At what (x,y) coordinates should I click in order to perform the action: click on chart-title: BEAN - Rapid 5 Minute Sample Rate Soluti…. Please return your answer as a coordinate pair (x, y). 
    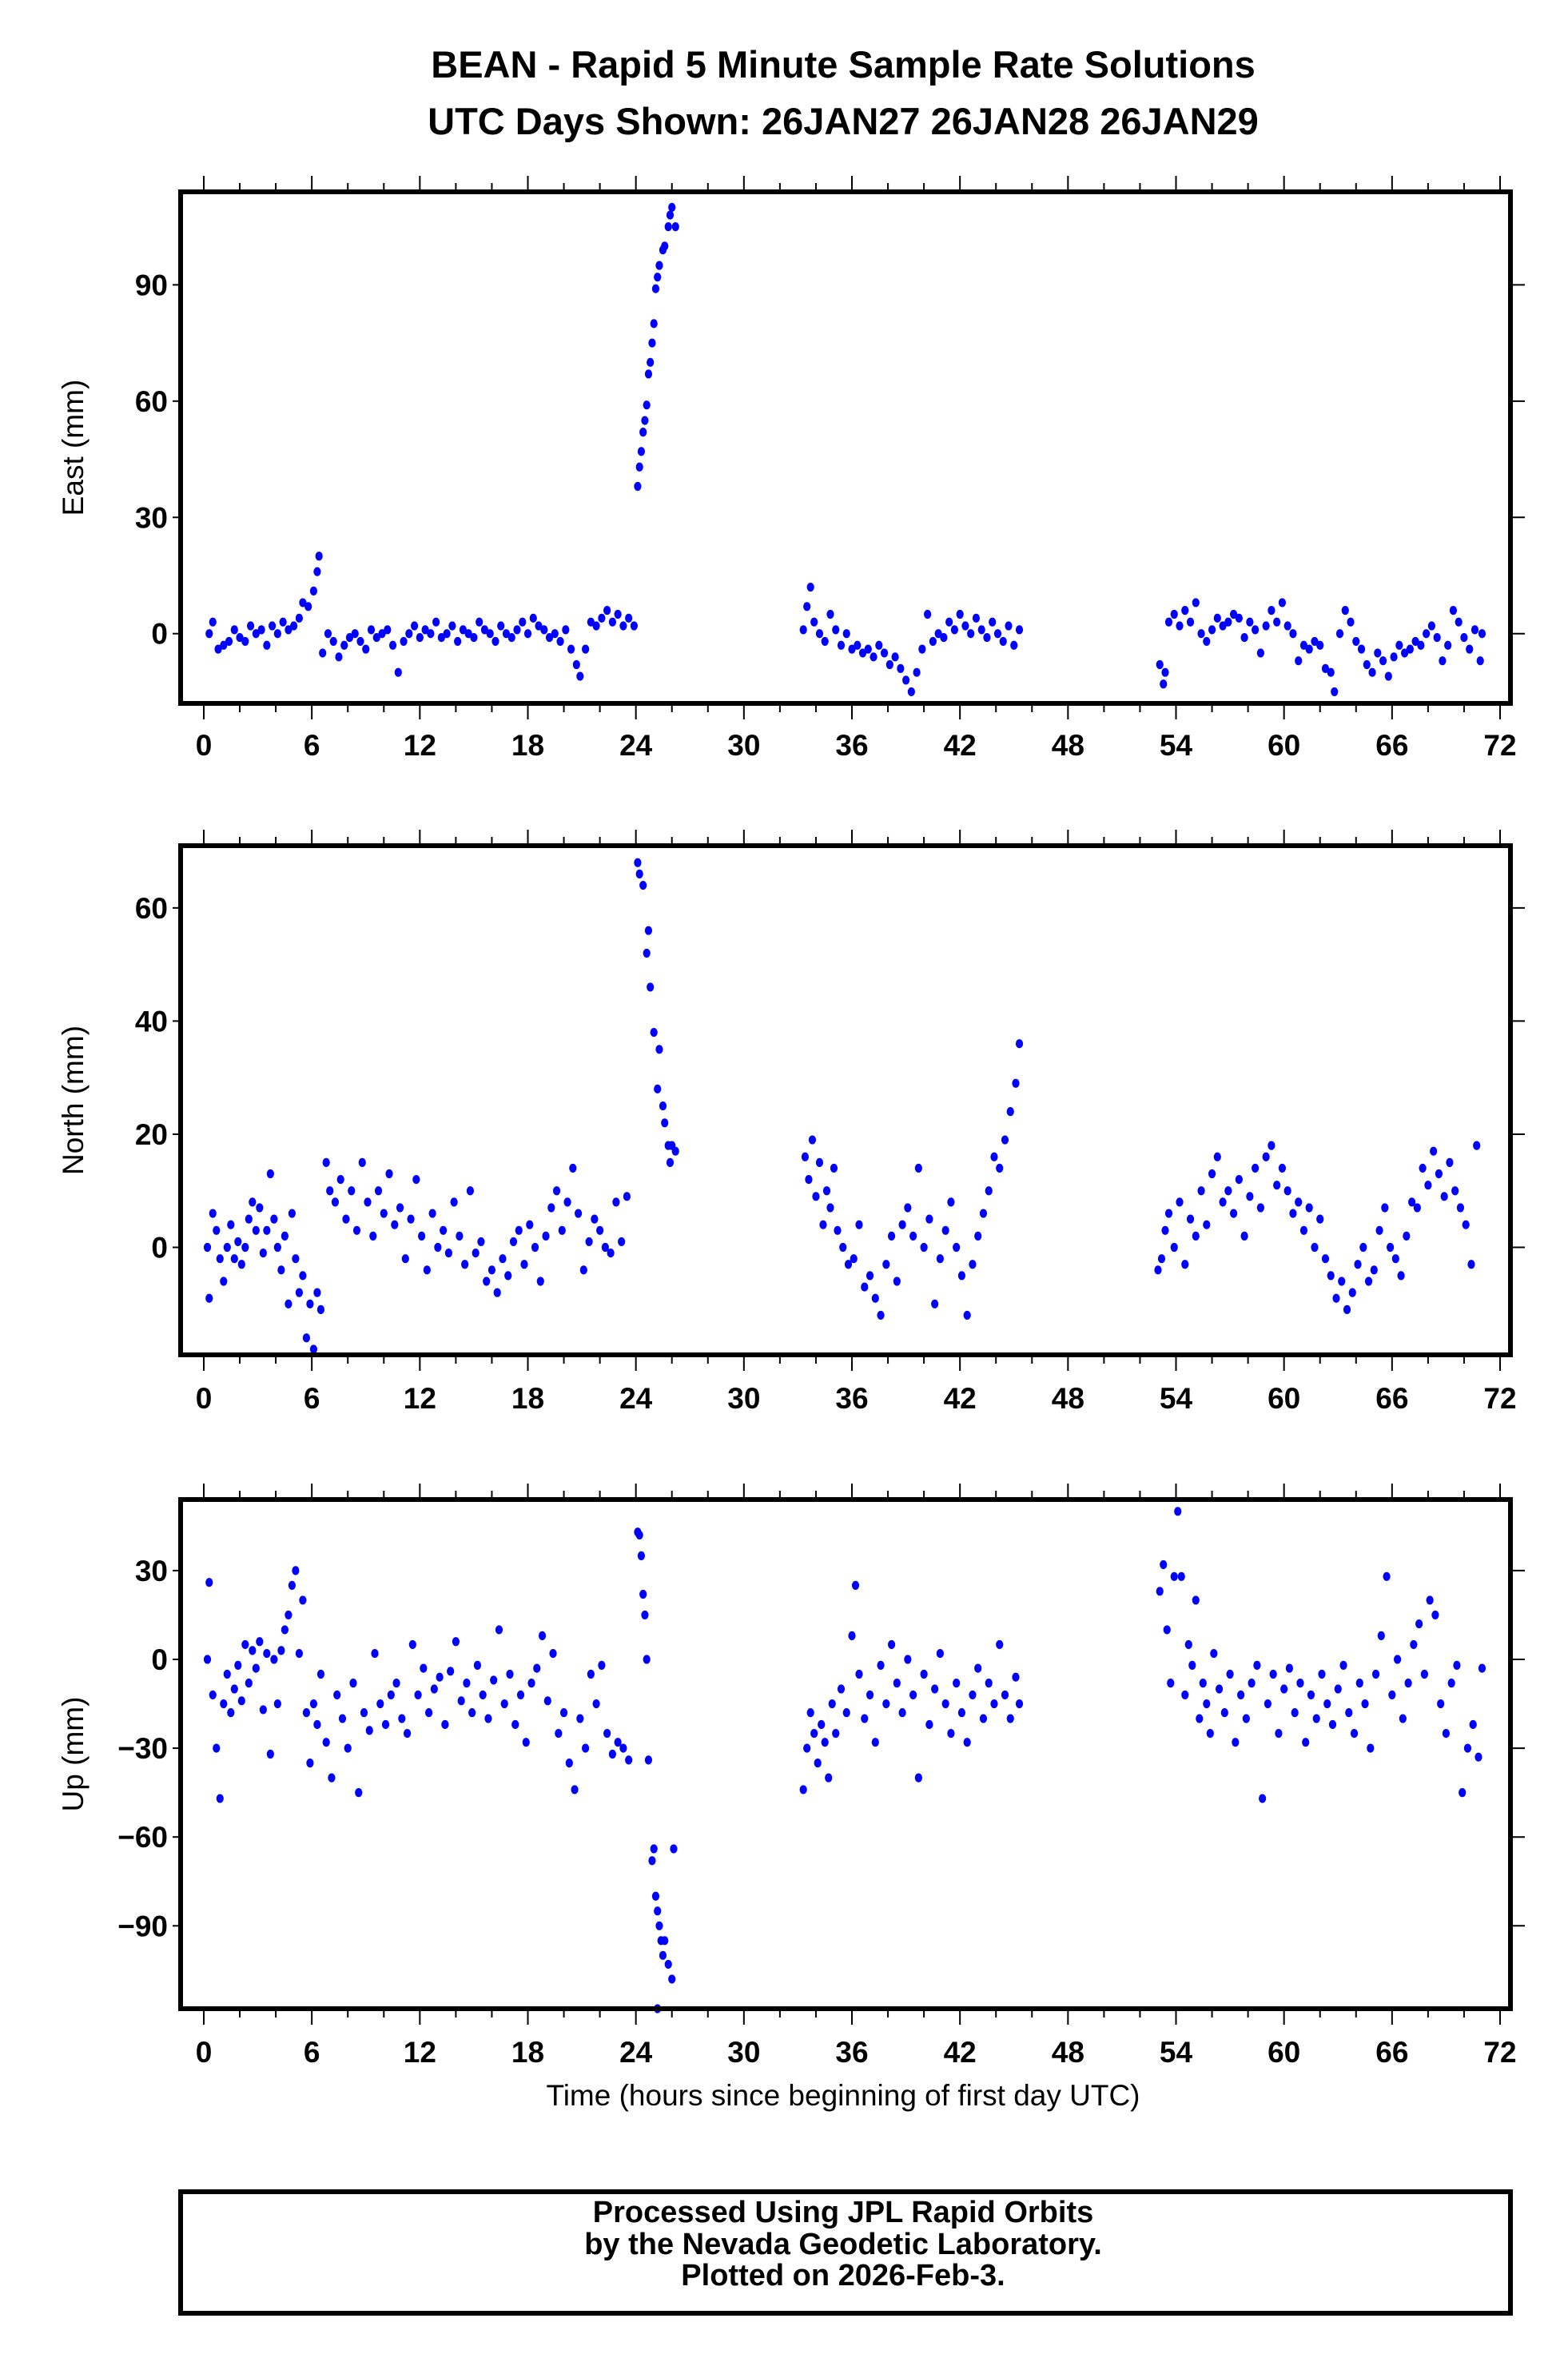
    Looking at the image, I should click on (844, 65).